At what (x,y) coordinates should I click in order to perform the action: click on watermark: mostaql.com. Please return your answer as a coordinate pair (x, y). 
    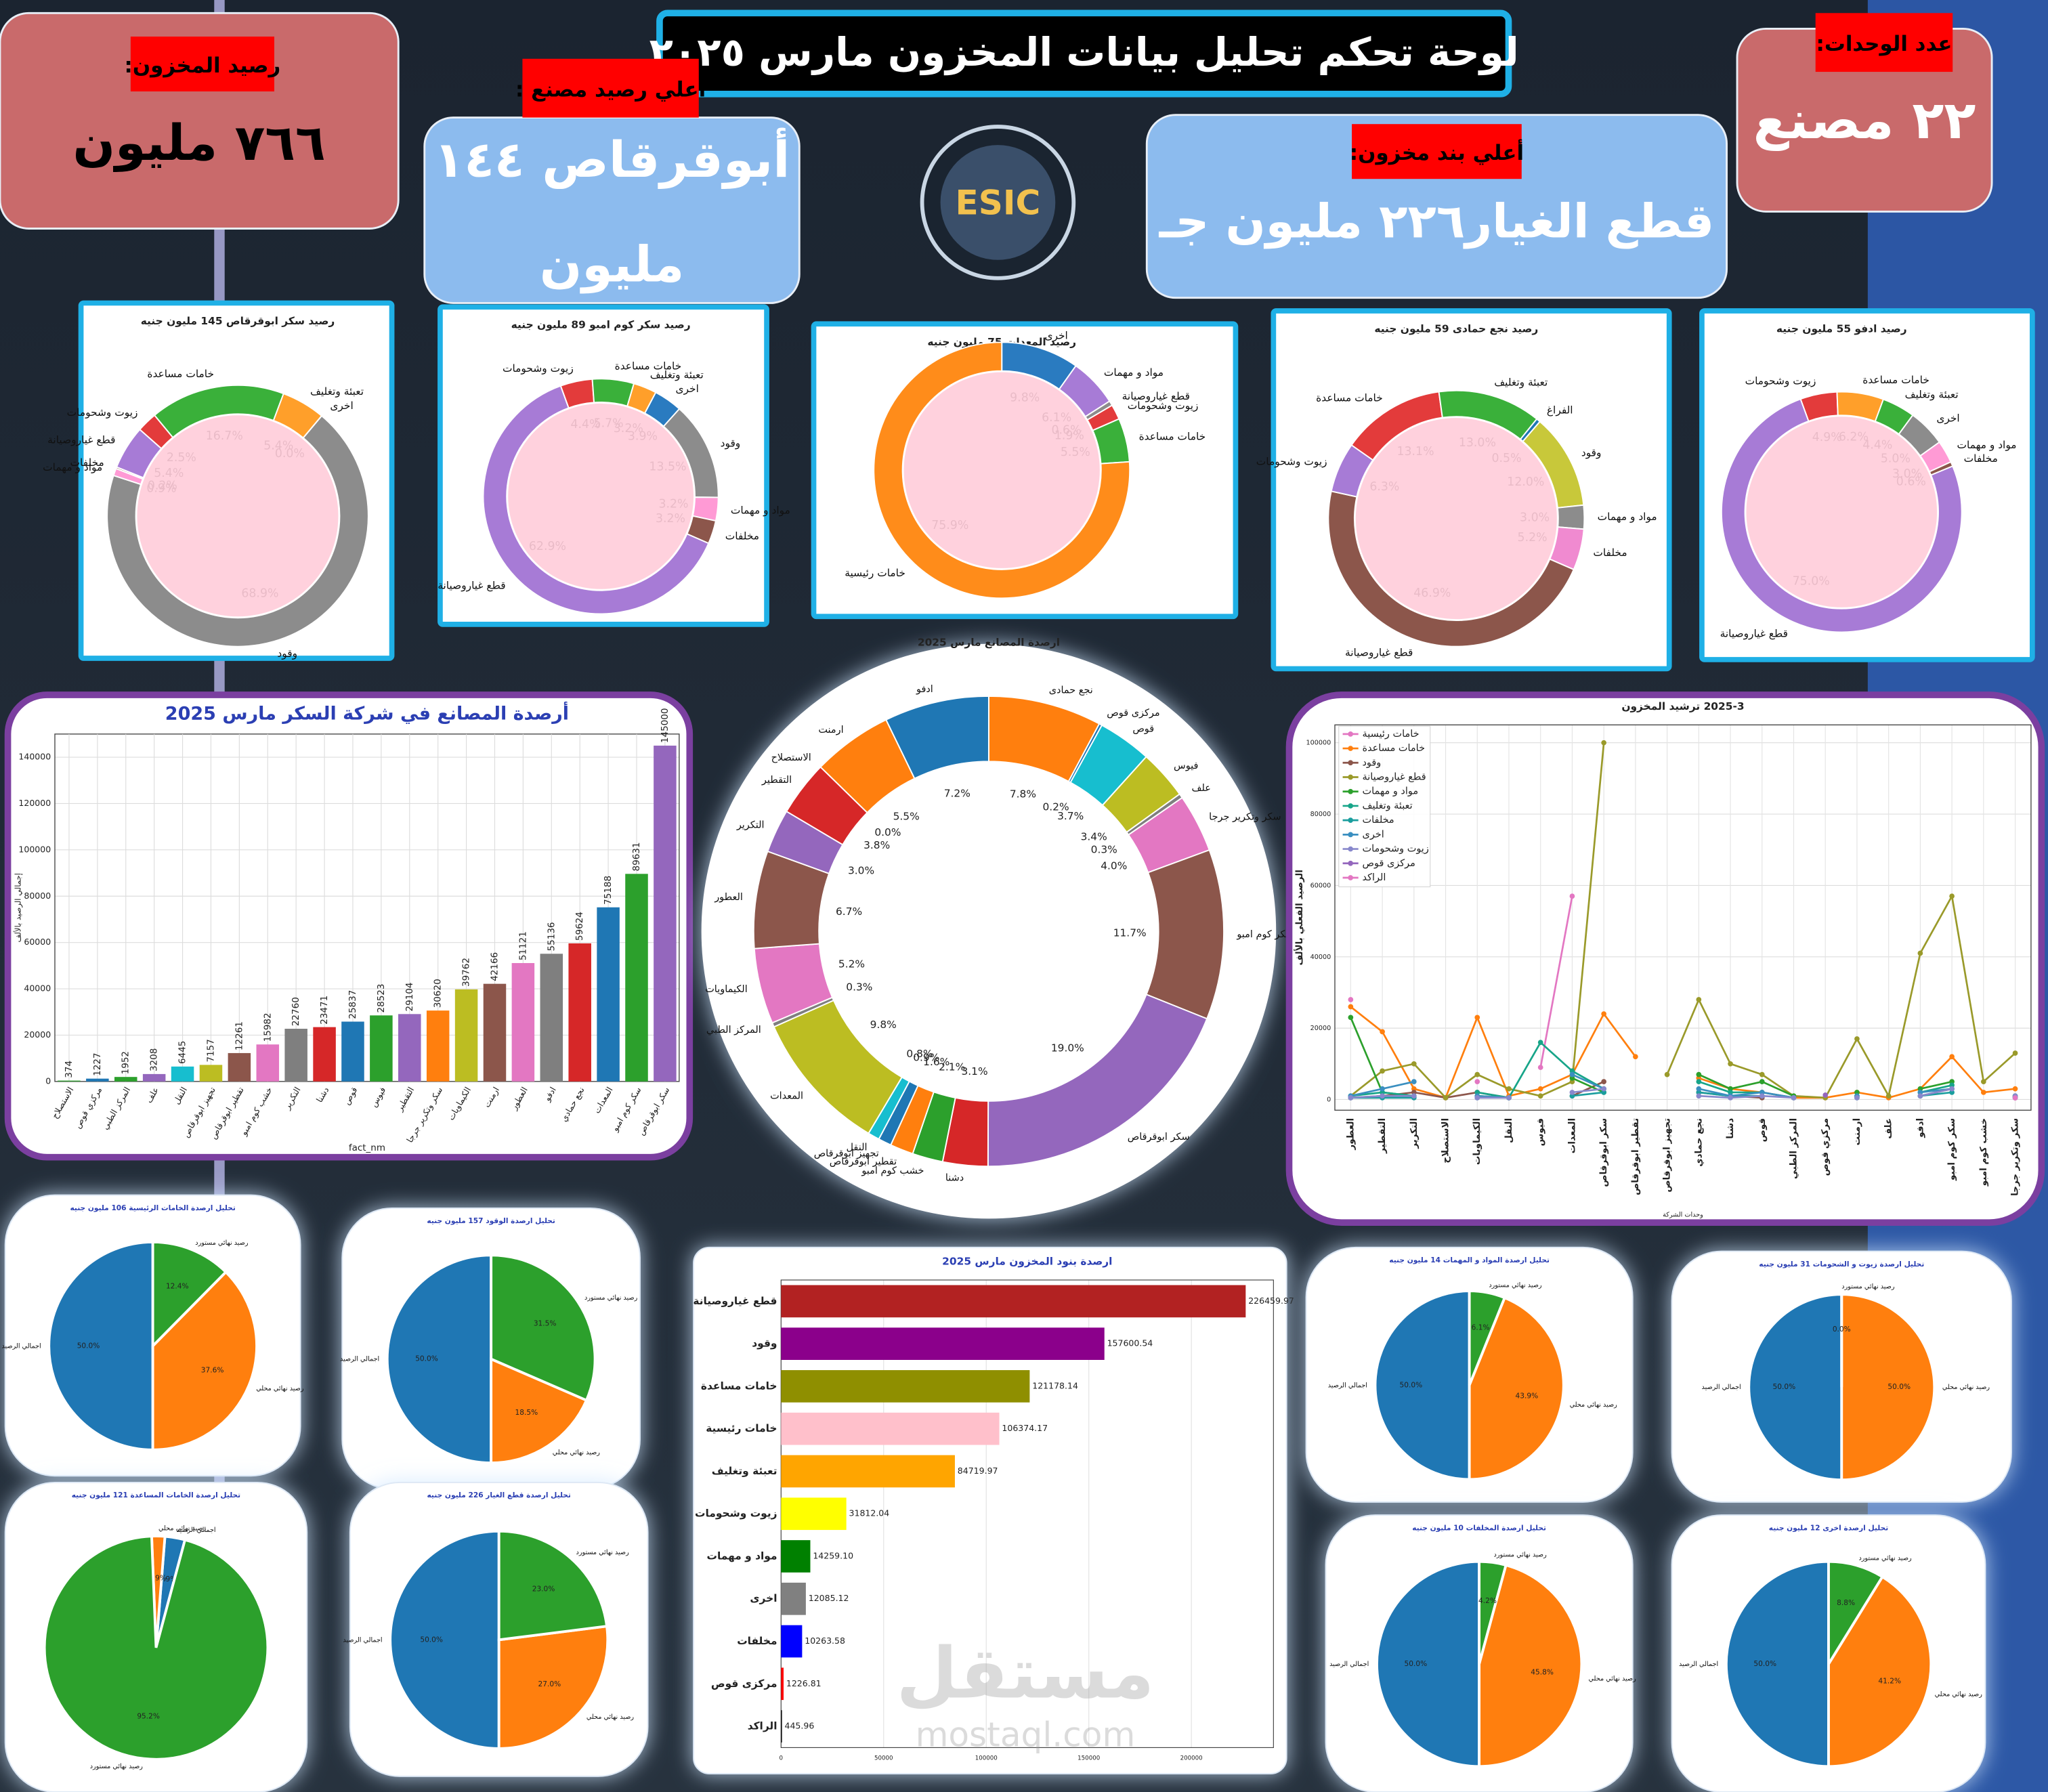
    Looking at the image, I should click on (1026, 1735).